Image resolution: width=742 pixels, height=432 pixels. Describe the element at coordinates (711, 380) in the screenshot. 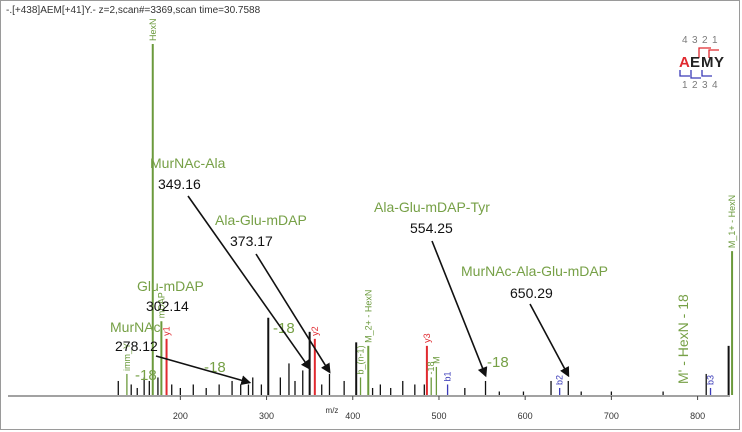

I see `peak-label-54: b3` at that location.